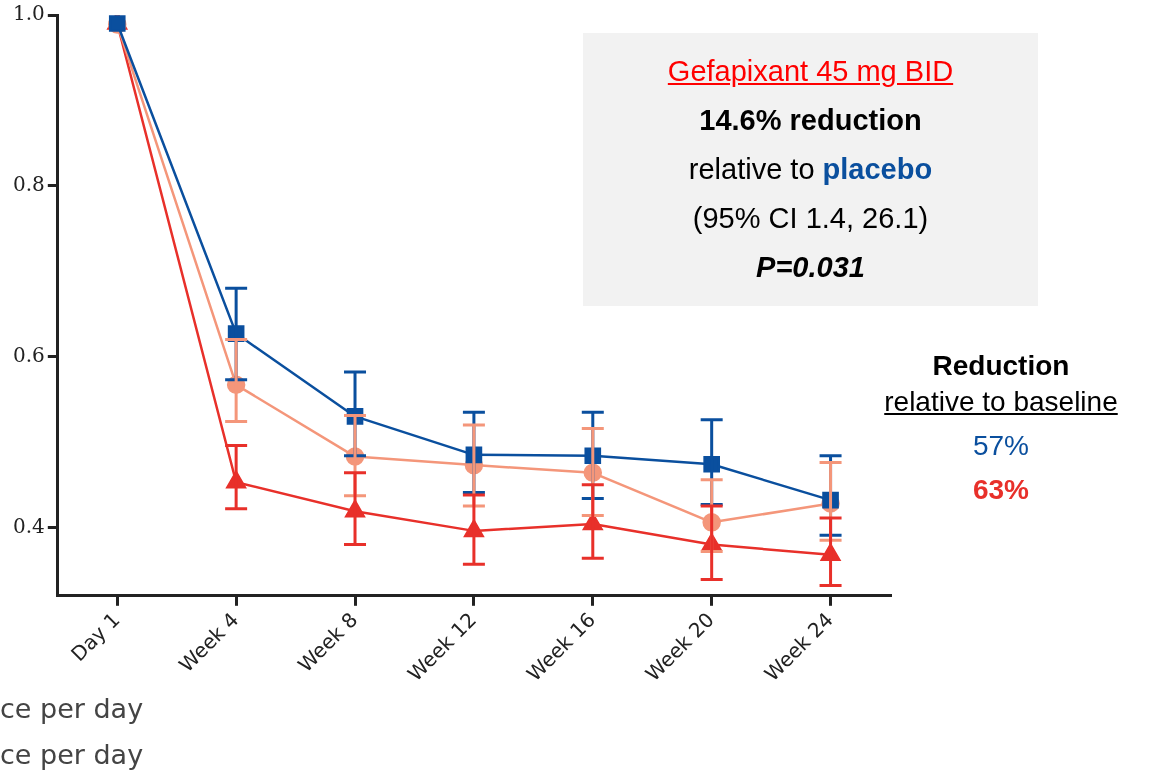 This screenshot has height=774, width=1152. Describe the element at coordinates (1001, 365) in the screenshot. I see `text: Reduction` at that location.